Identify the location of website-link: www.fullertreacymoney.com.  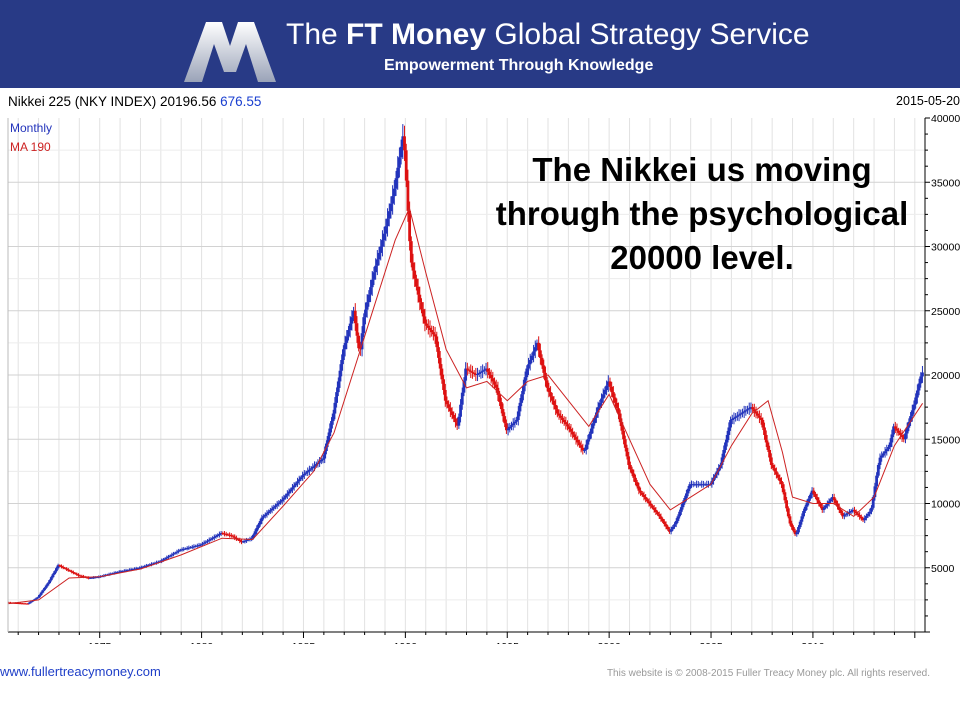
(80, 671).